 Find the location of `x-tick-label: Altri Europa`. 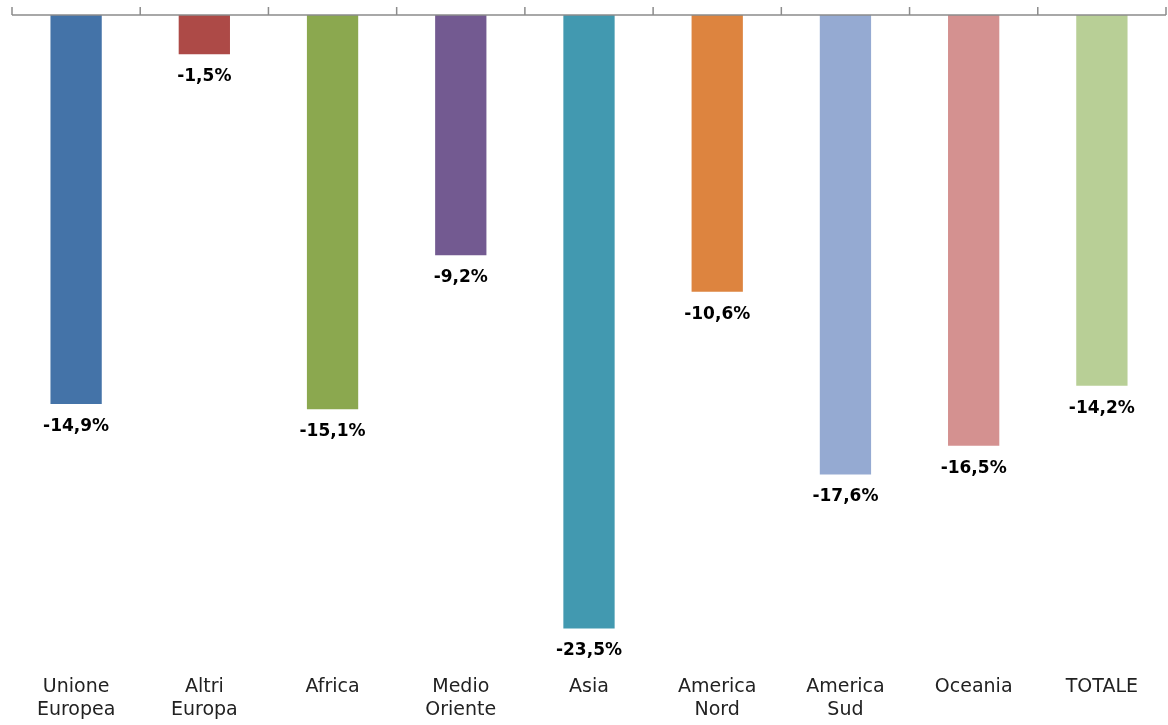

x-tick-label: Altri Europa is located at coordinates (204, 696).